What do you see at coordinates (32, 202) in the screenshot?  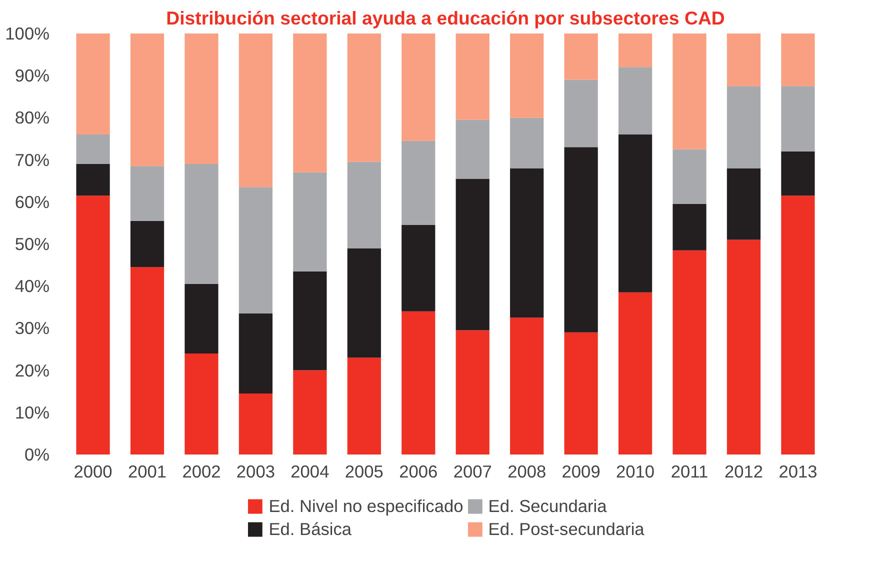 I see `y-tick-label: 60%` at bounding box center [32, 202].